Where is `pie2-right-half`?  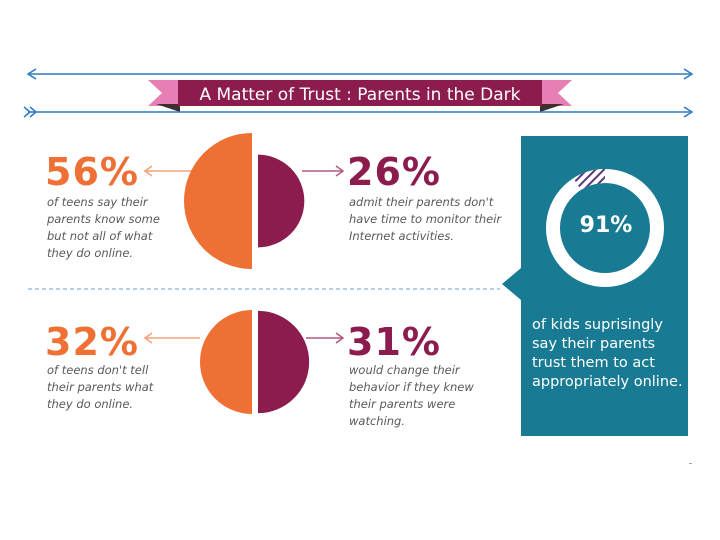 pie2-right-half is located at coordinates (284, 362).